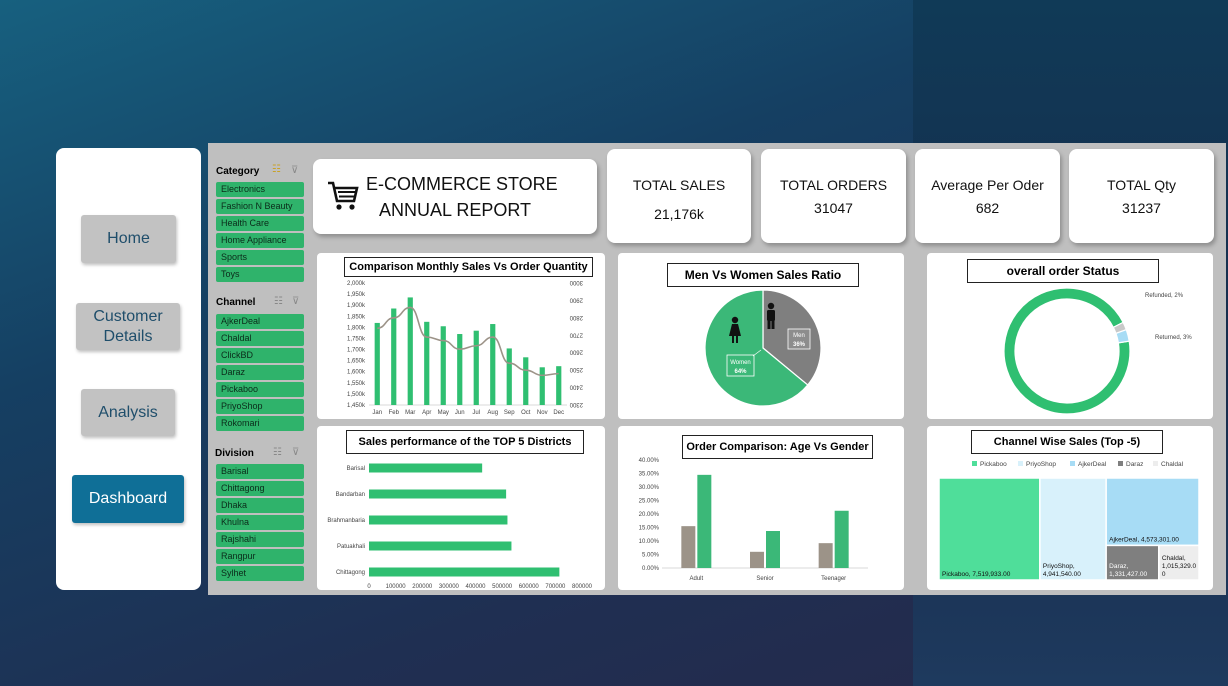  What do you see at coordinates (128, 326) in the screenshot?
I see `customer-details-button: Customer Details` at bounding box center [128, 326].